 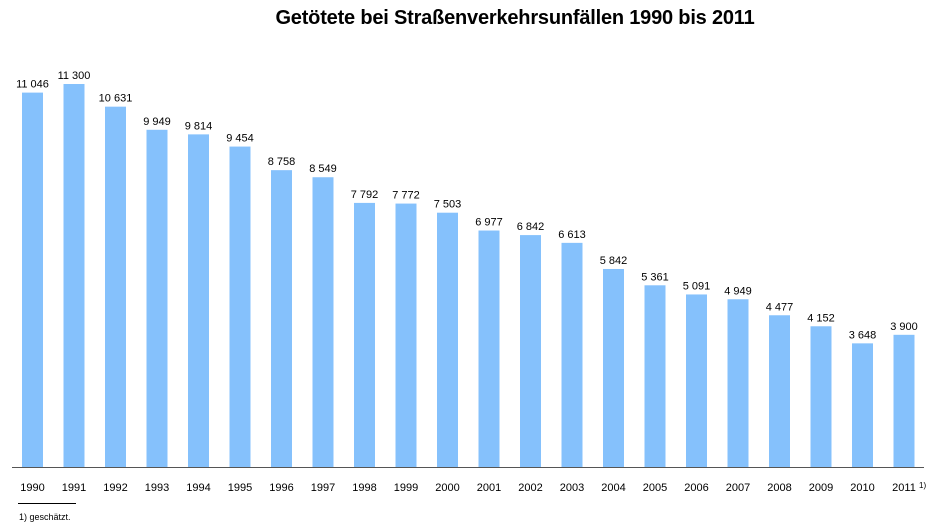 I want to click on bar-1995, so click(x=240, y=306).